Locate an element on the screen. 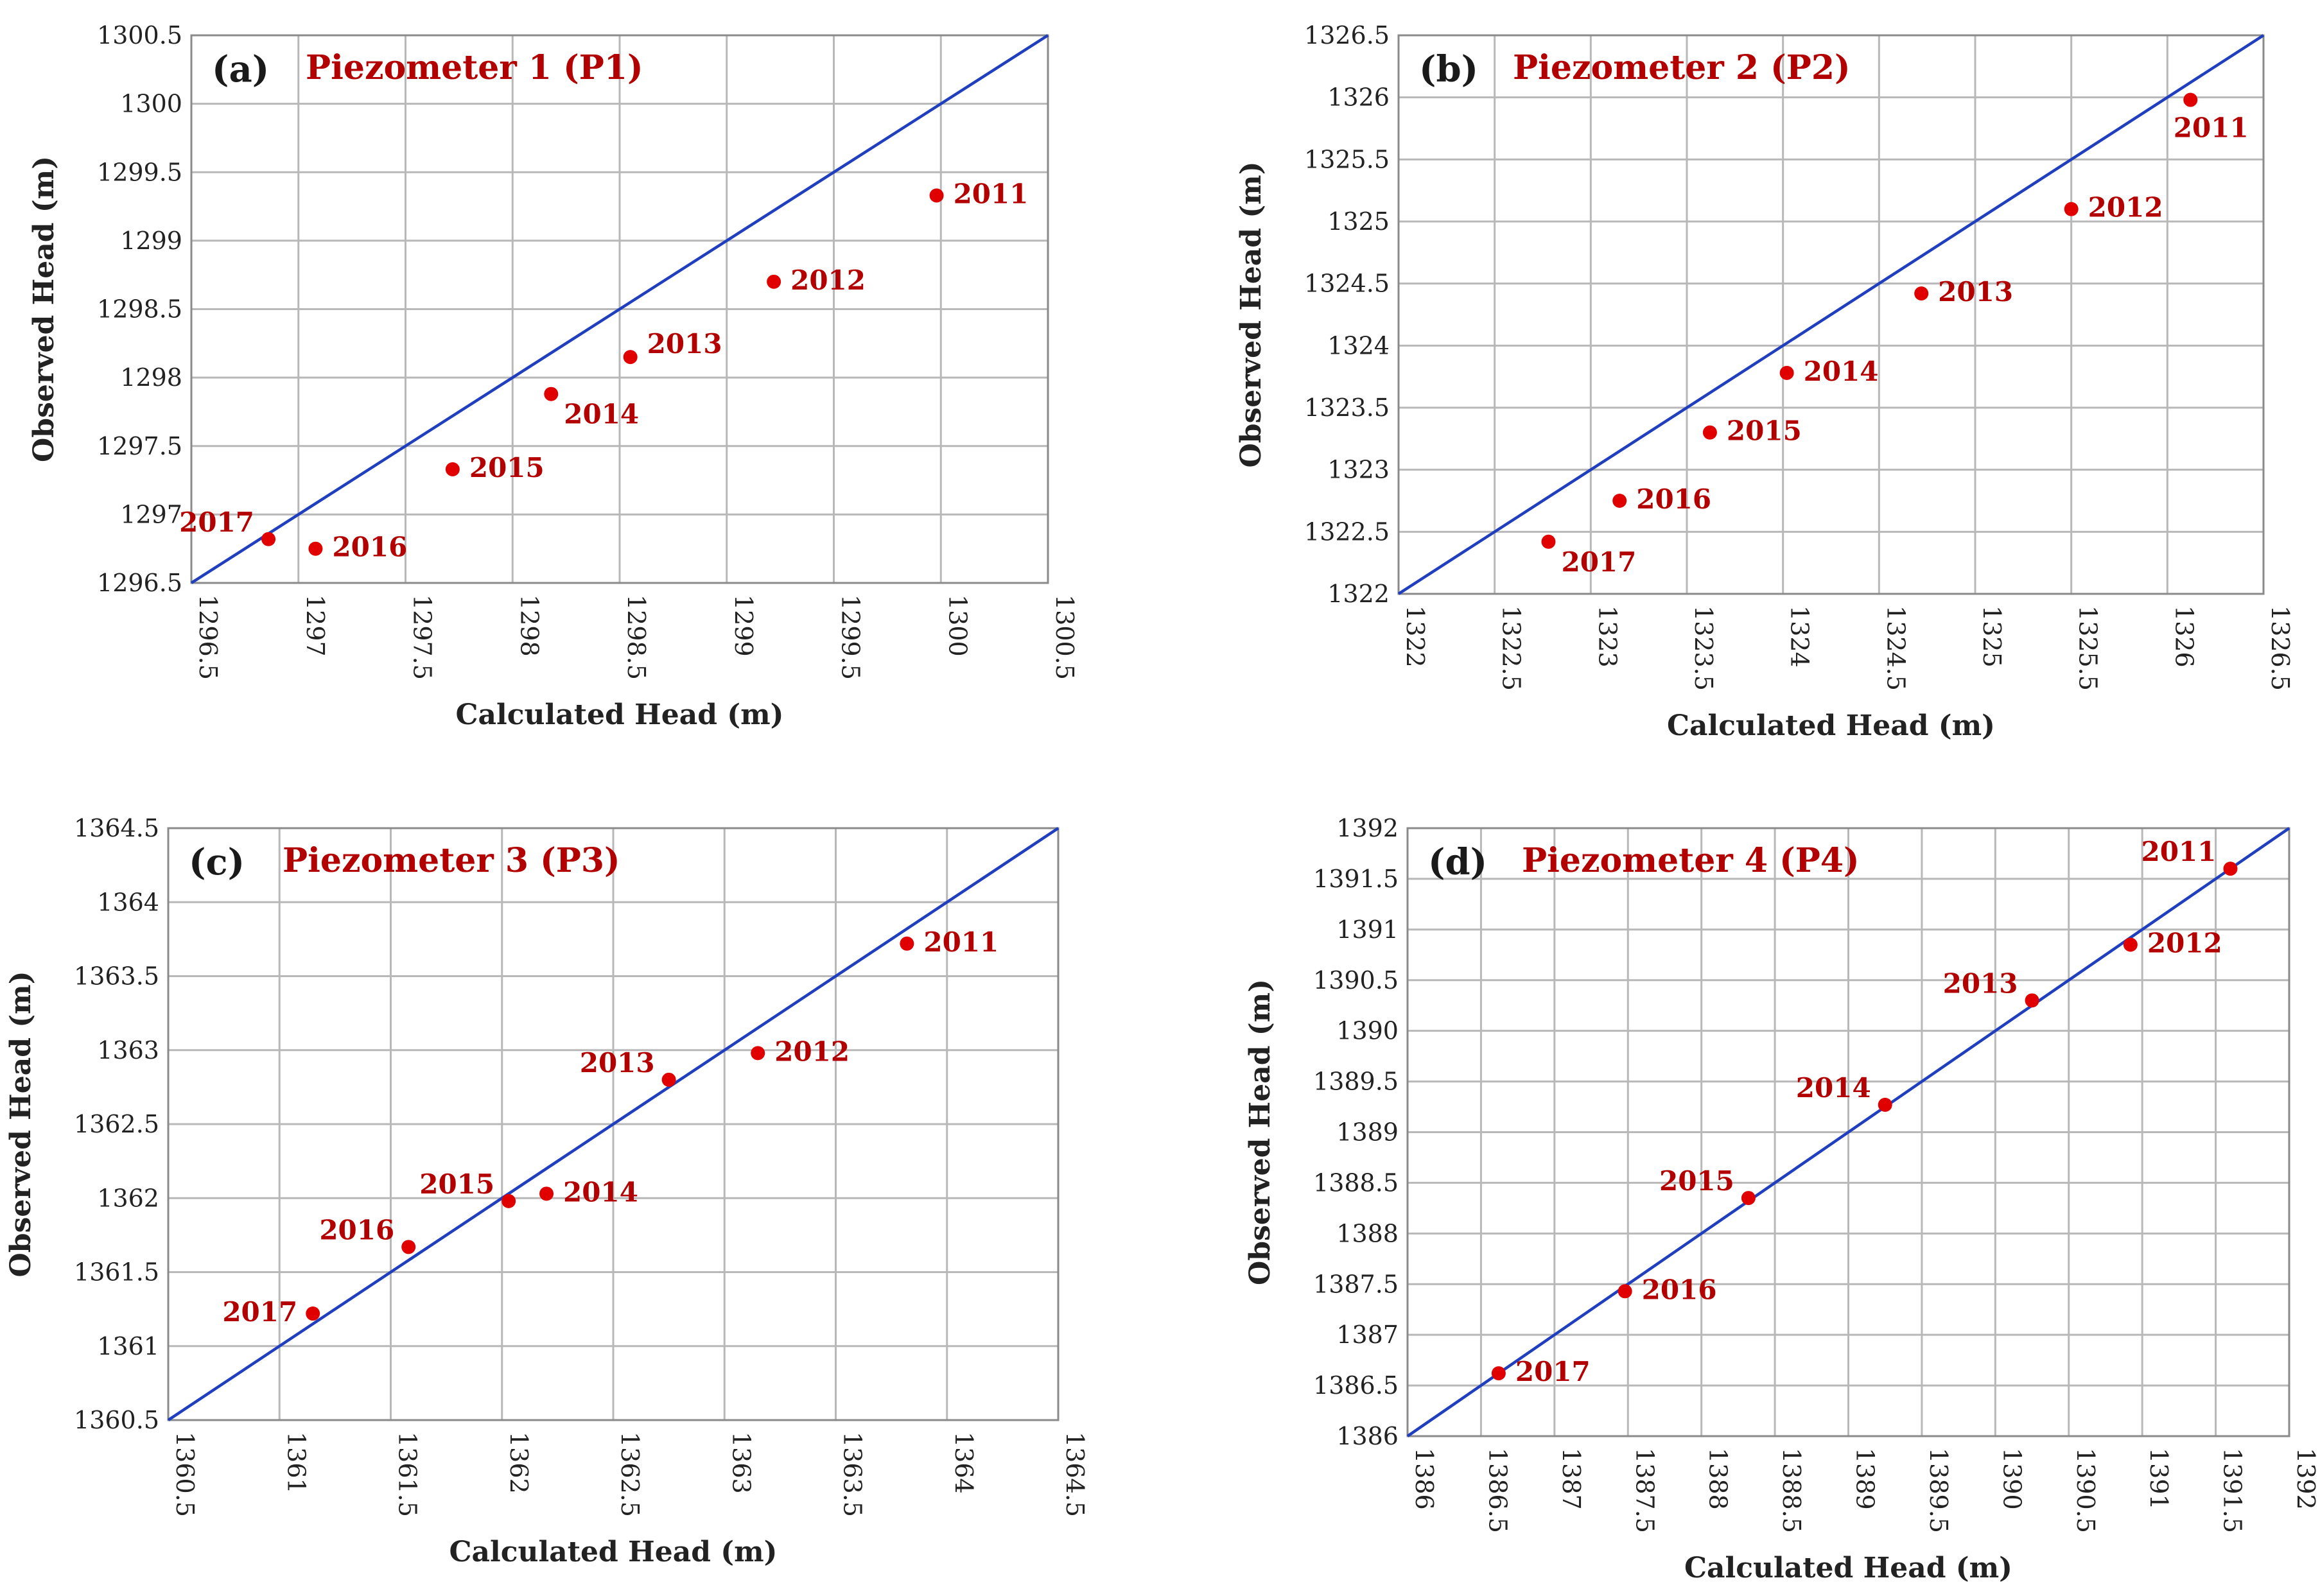  y-tick-label: 1386.5 is located at coordinates (1356, 1385).